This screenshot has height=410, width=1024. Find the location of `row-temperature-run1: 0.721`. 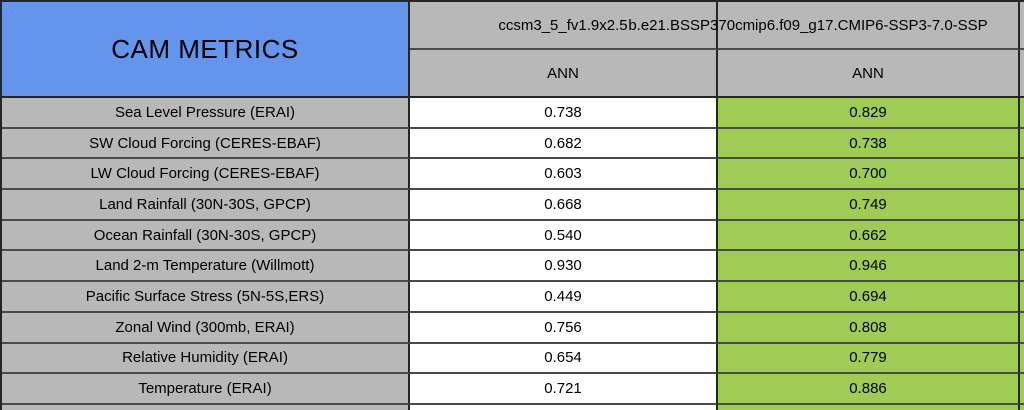

row-temperature-run1: 0.721 is located at coordinates (564, 389).